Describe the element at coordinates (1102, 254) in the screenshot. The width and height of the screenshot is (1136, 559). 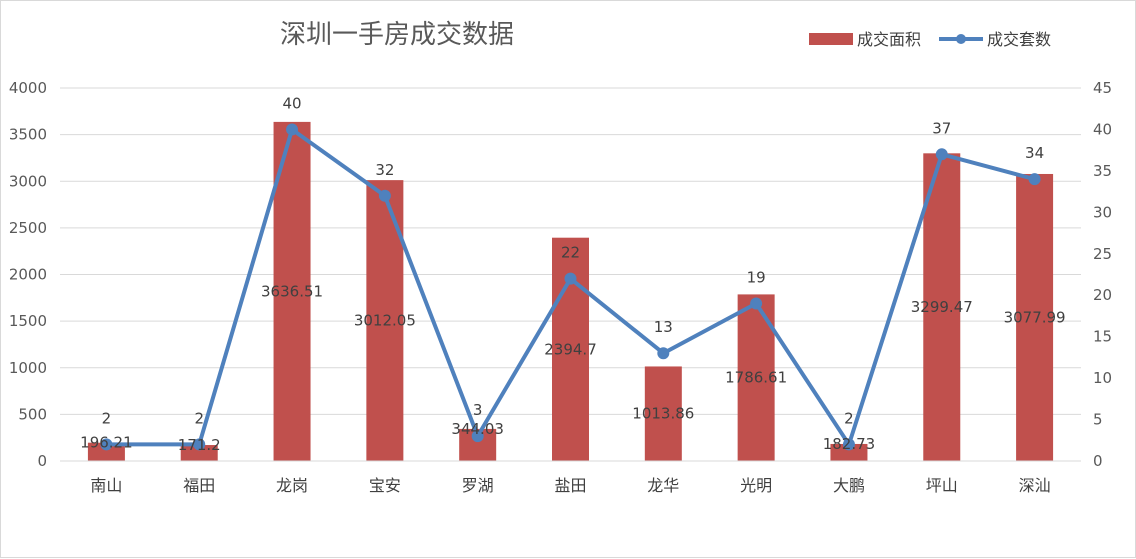
I see `y-right-tick-label: 25` at that location.